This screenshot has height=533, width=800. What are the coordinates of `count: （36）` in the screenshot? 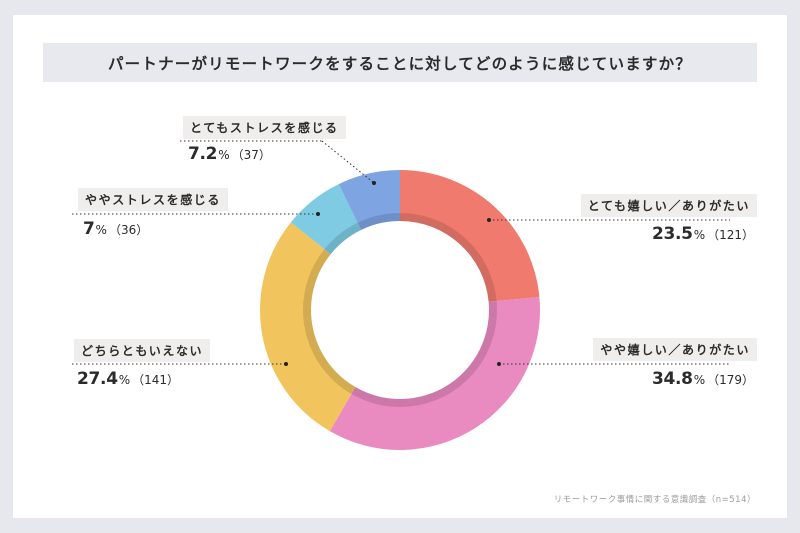 It's located at (128, 230).